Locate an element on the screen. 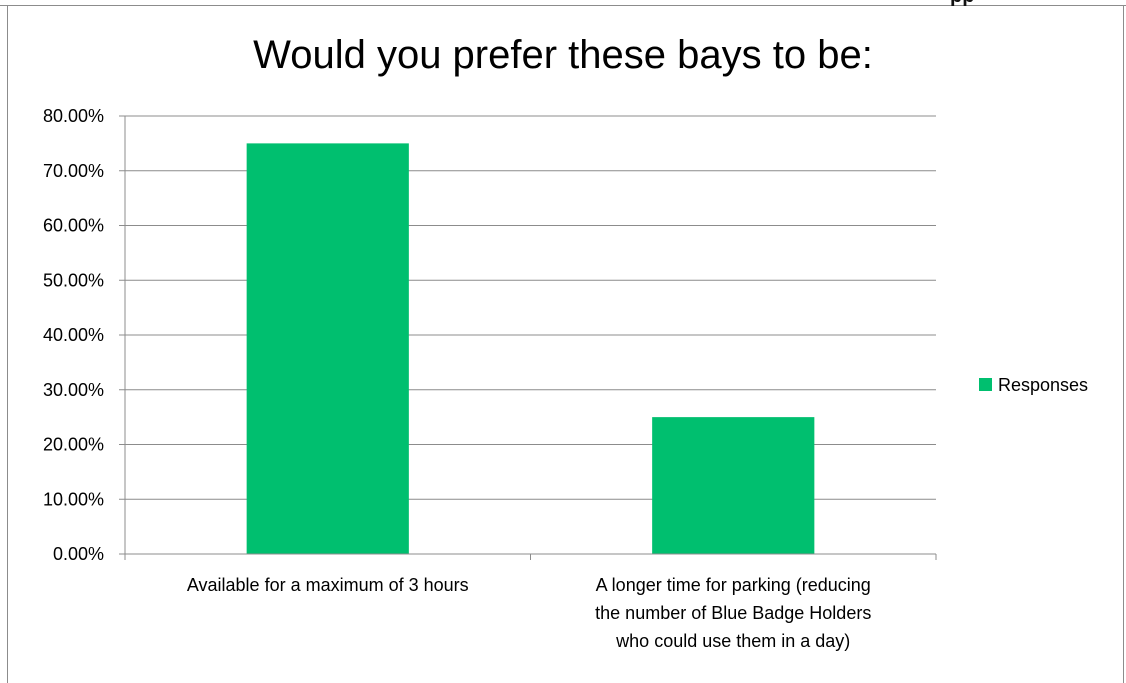 The height and width of the screenshot is (683, 1126). x-category-label-line: who could use them in a day) is located at coordinates (732, 641).